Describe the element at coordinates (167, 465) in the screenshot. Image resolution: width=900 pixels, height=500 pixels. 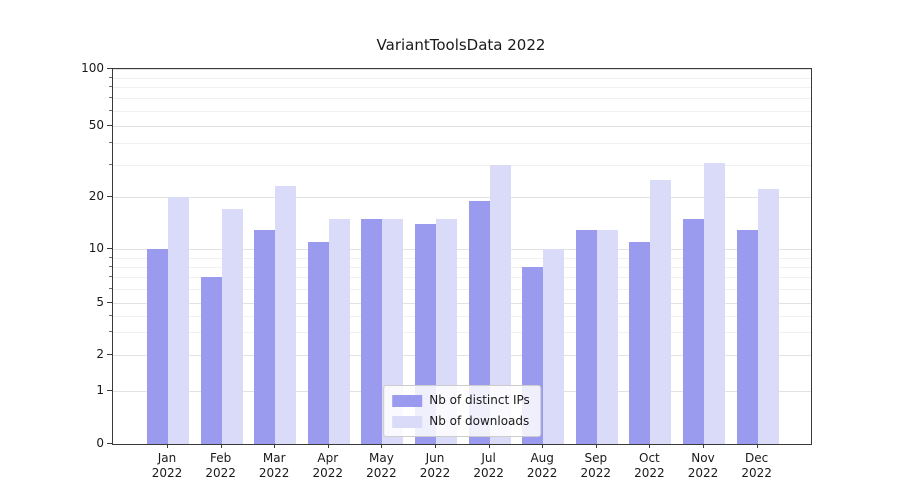
I see `x-tick-label: Jan 2022` at that location.